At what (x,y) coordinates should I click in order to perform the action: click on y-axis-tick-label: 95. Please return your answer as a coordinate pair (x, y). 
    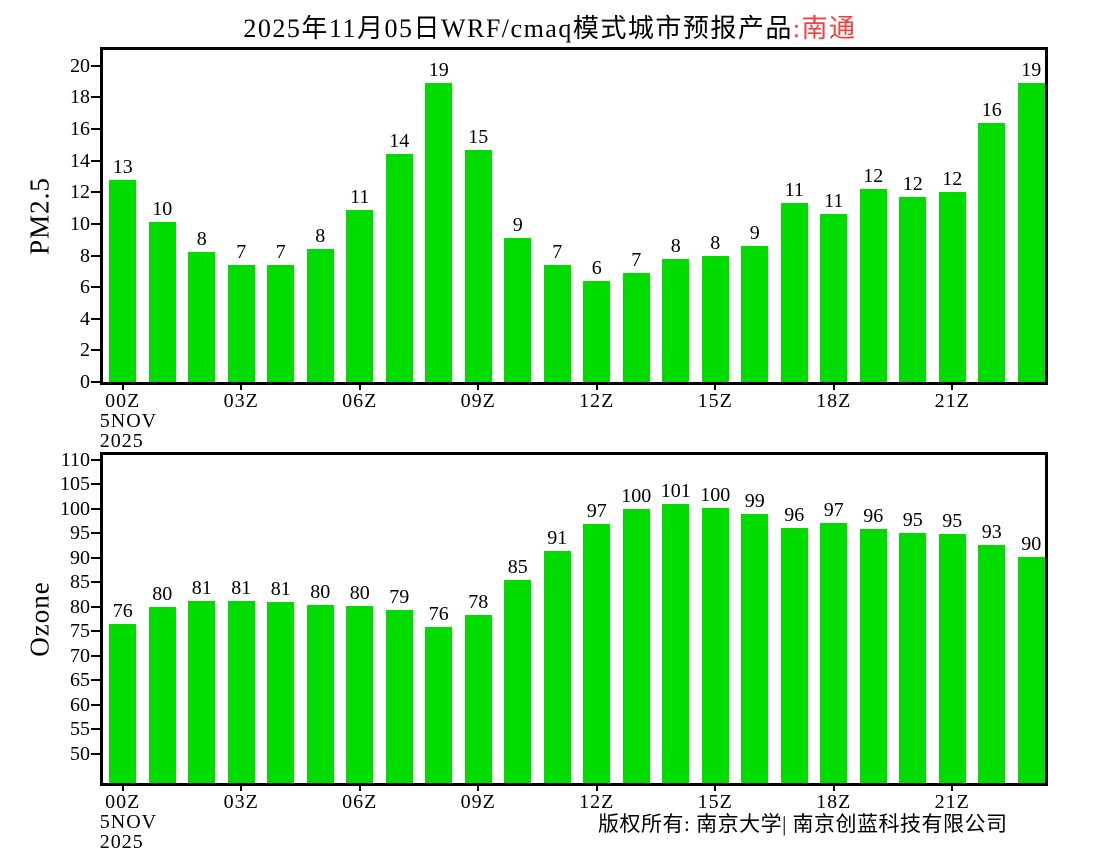
    Looking at the image, I should click on (80, 533).